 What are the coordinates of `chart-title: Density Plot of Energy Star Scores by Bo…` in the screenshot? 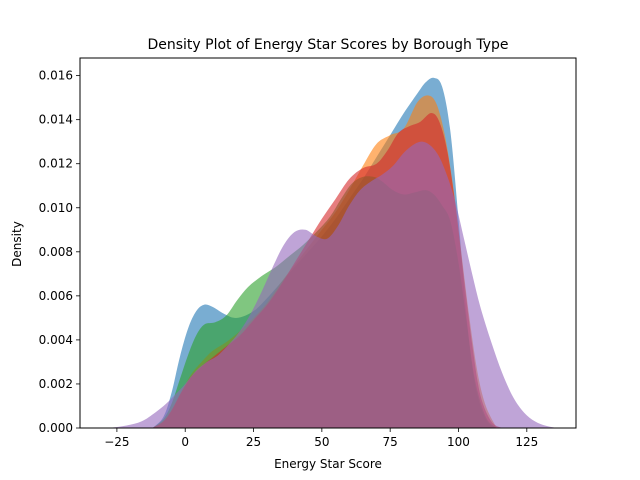 It's located at (327, 45).